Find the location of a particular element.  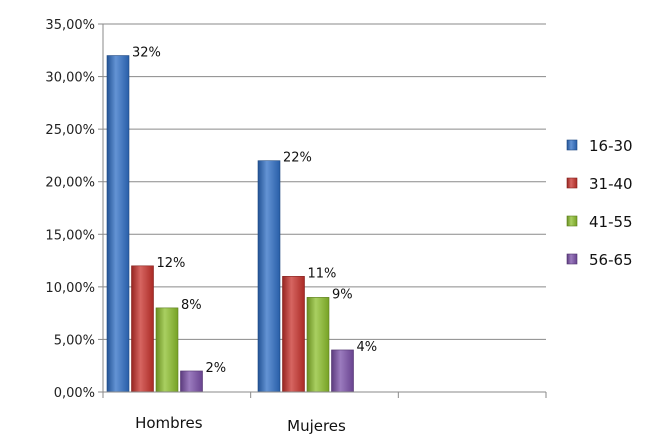

x-category-label: Mujeres is located at coordinates (316, 426).